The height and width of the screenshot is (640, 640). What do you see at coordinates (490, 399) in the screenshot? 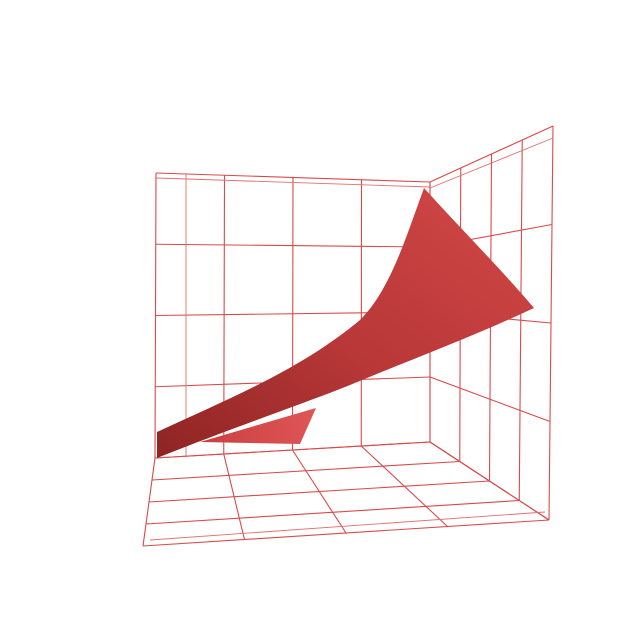
I see `side-wall-line-v3` at bounding box center [490, 399].